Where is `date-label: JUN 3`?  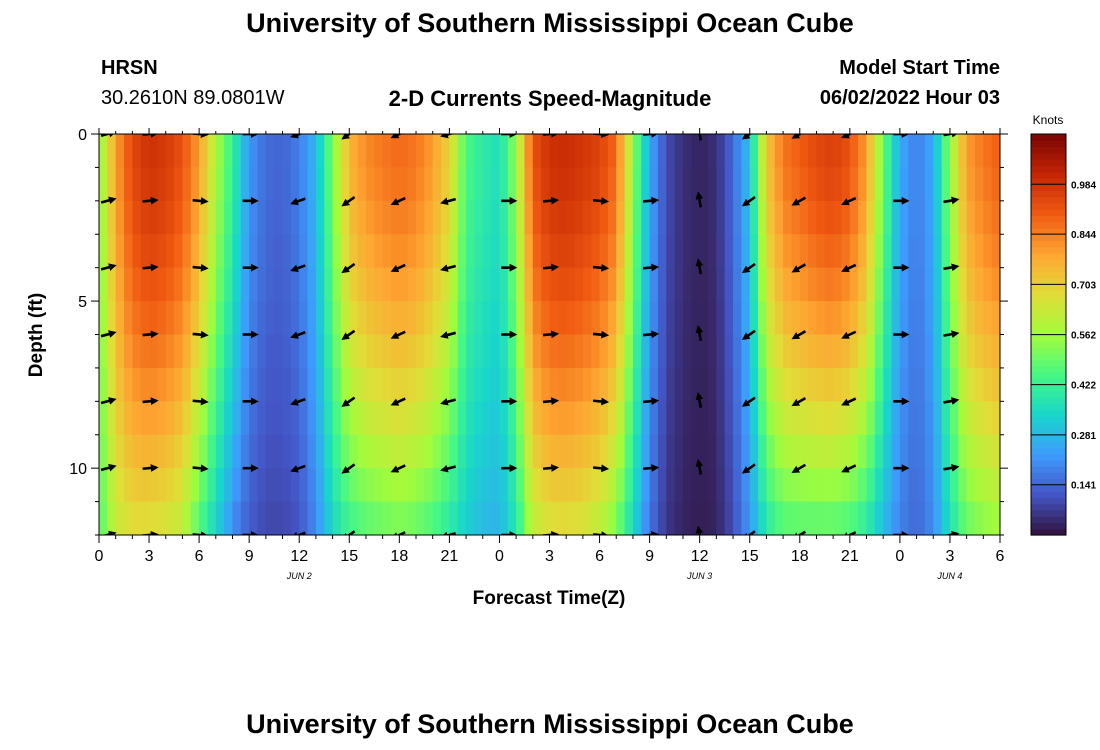 date-label: JUN 3 is located at coordinates (699, 576).